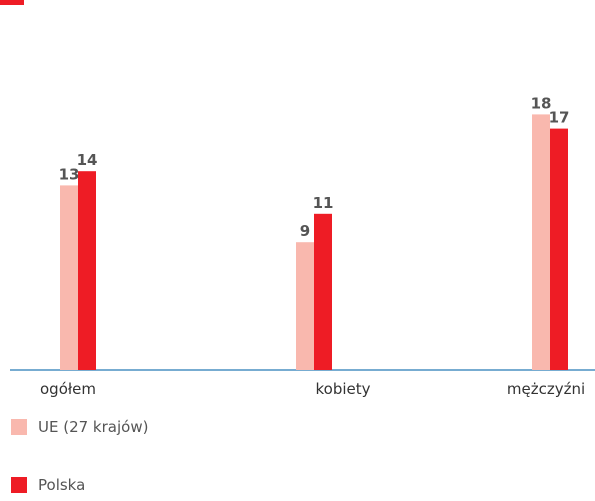 The image size is (595, 501). What do you see at coordinates (19, 485) in the screenshot?
I see `legend-swatch-polska` at bounding box center [19, 485].